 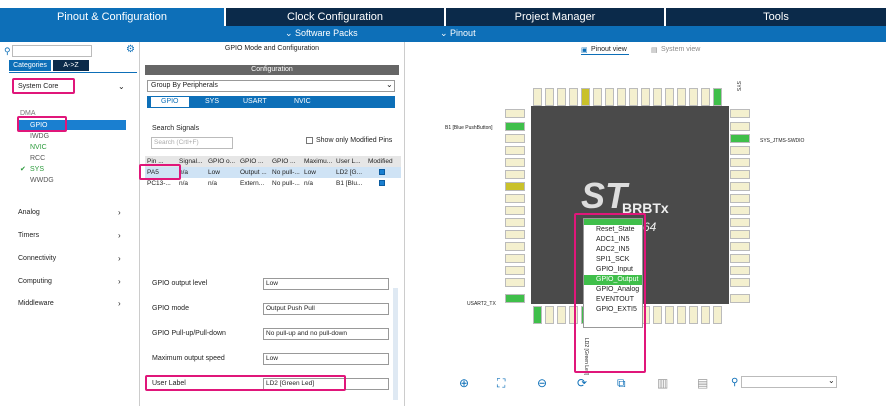 What do you see at coordinates (326, 33) in the screenshot?
I see `software-packs-label: Software Packs` at bounding box center [326, 33].